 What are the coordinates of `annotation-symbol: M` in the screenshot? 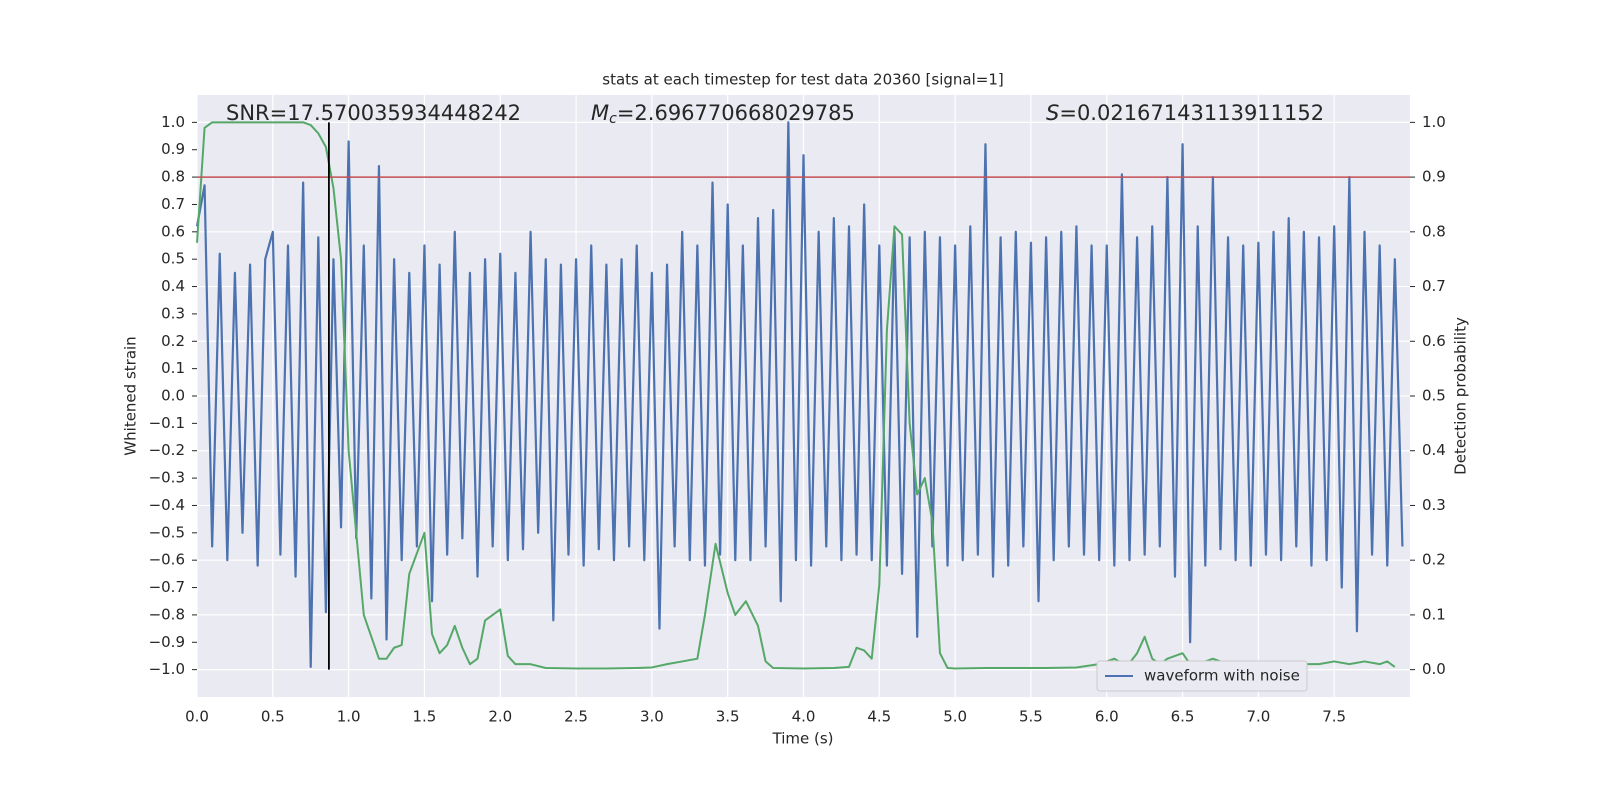 It's located at (600, 113).